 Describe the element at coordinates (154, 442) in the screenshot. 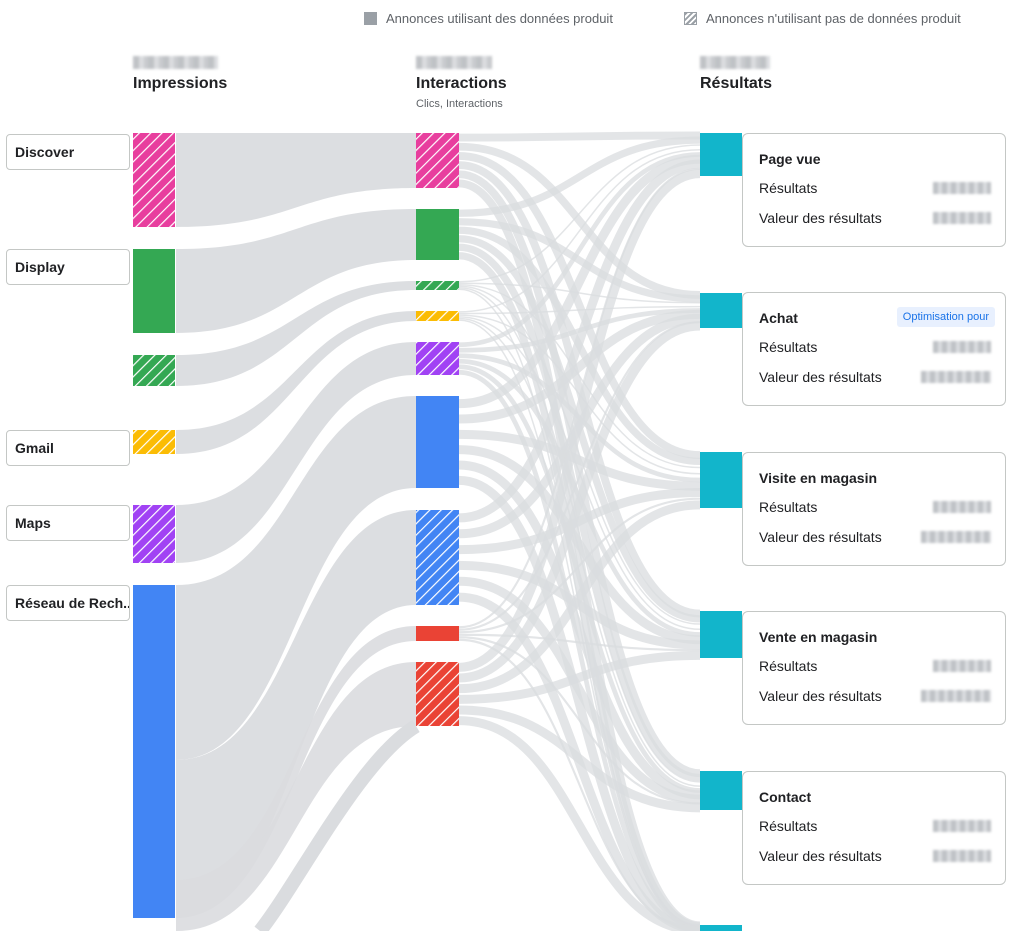

I see `node-gmail-impressions-hatch` at that location.